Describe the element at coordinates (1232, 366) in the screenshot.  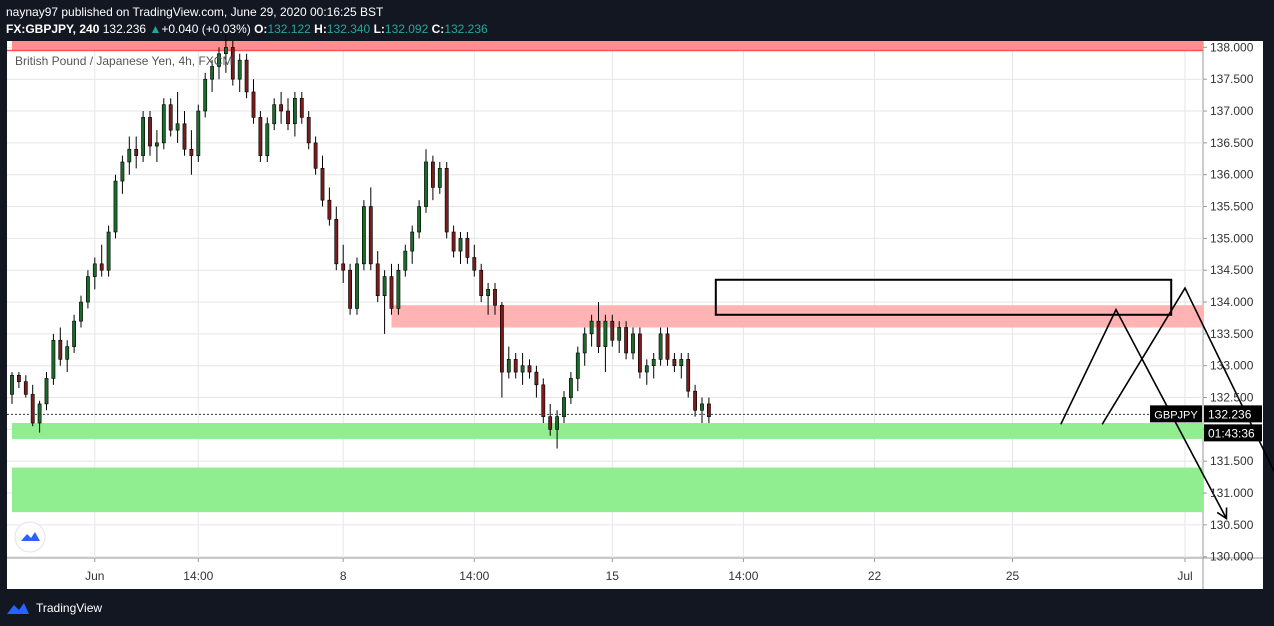
I see `y-tick-label: 133.000` at that location.